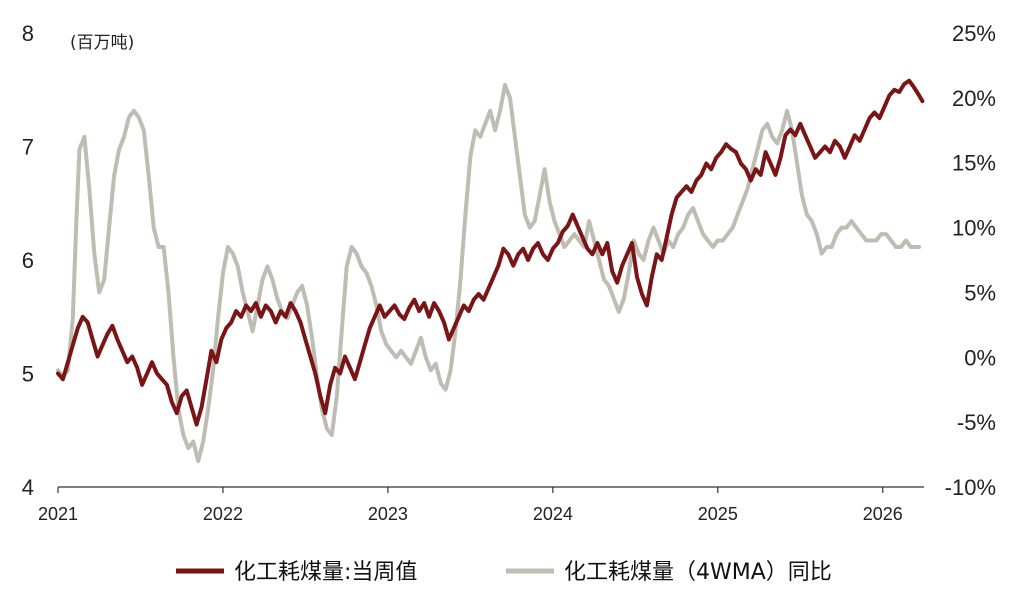 The width and height of the screenshot is (1024, 592). I want to click on right-tick-label-3: 5%, so click(980, 292).